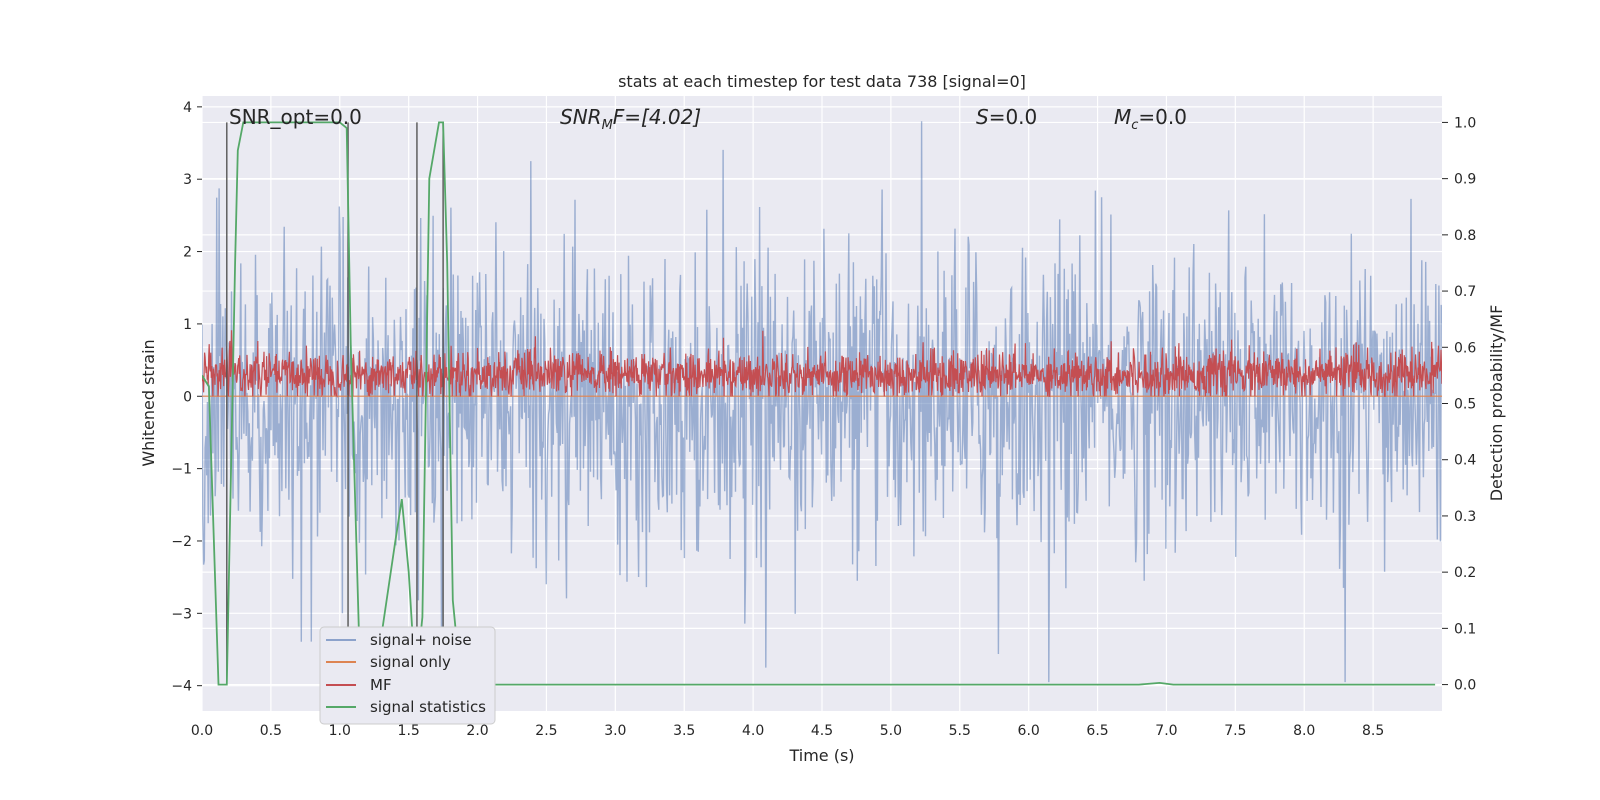 This screenshot has width=1600, height=800. What do you see at coordinates (187, 325) in the screenshot?
I see `y-tick-label: 1` at bounding box center [187, 325].